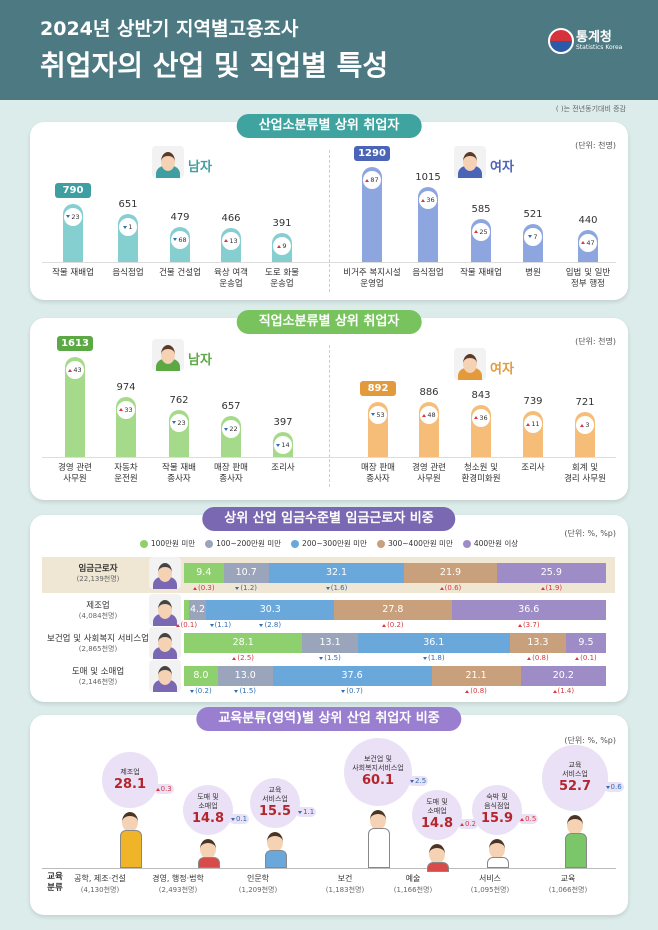 This screenshot has height=930, width=658. What do you see at coordinates (173, 543) in the screenshot?
I see `legend-label: 100만원 미만` at bounding box center [173, 543].